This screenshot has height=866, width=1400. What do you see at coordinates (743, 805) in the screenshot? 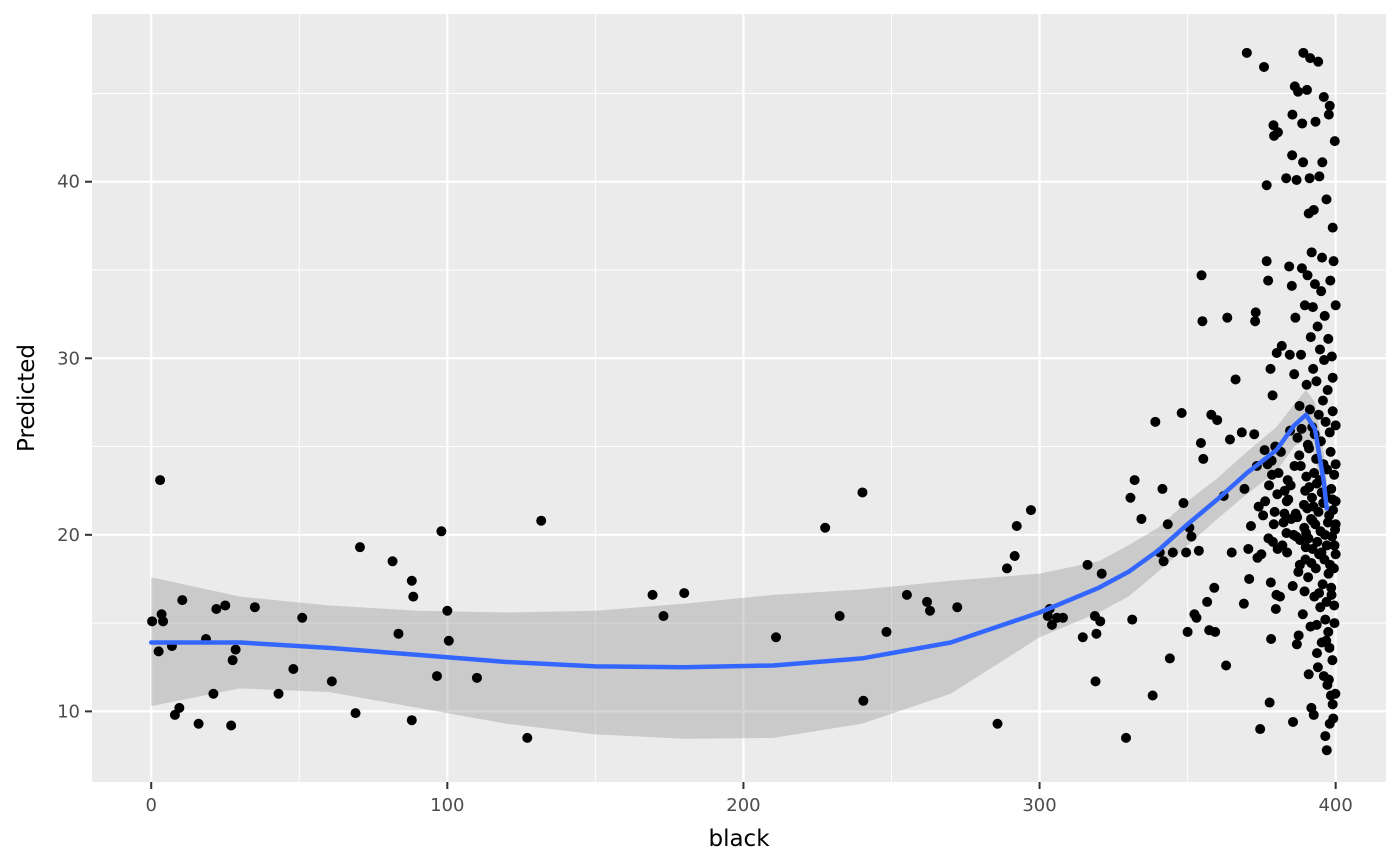
I see `x-tick-label: 200` at bounding box center [743, 805].